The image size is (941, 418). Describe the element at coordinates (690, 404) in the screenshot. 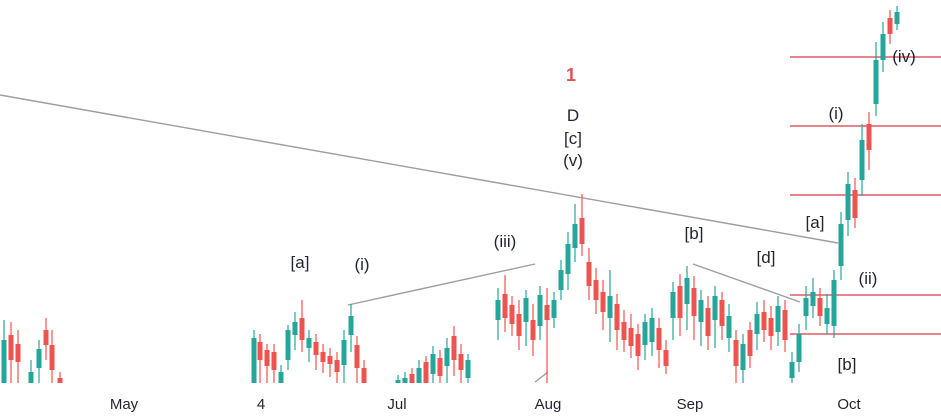

I see `x-tick-label: Sep` at that location.